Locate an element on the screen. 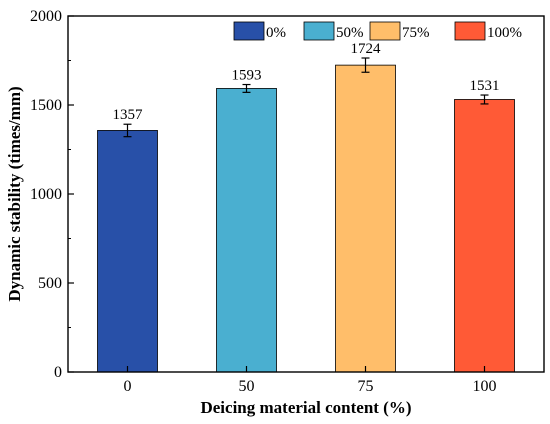  legend-item-0: 0% is located at coordinates (259, 31).